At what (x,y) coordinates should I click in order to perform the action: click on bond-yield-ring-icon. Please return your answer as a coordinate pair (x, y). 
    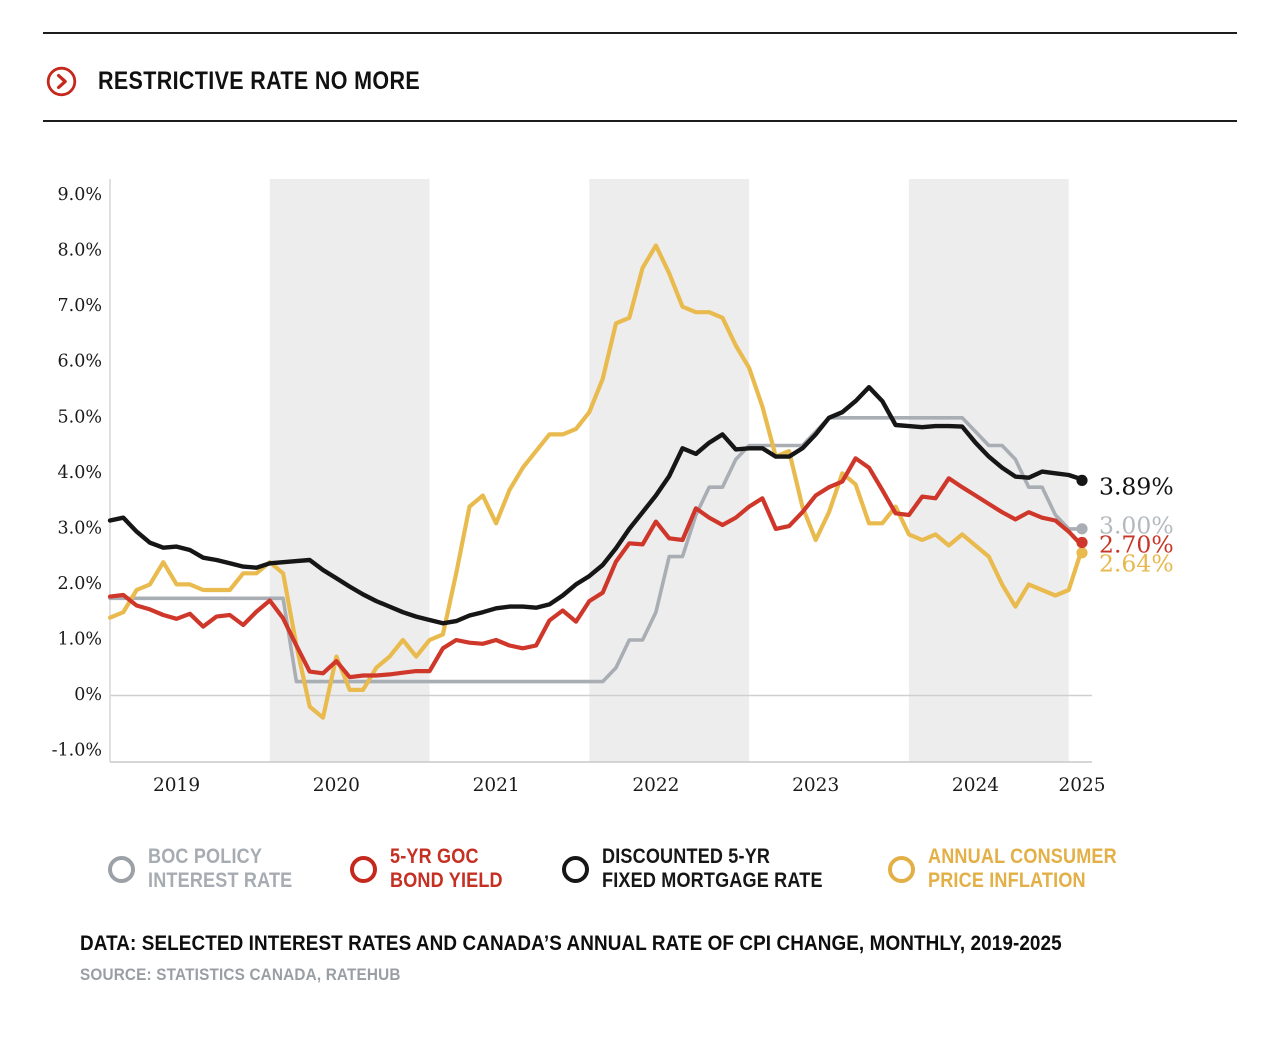
    Looking at the image, I should click on (363, 869).